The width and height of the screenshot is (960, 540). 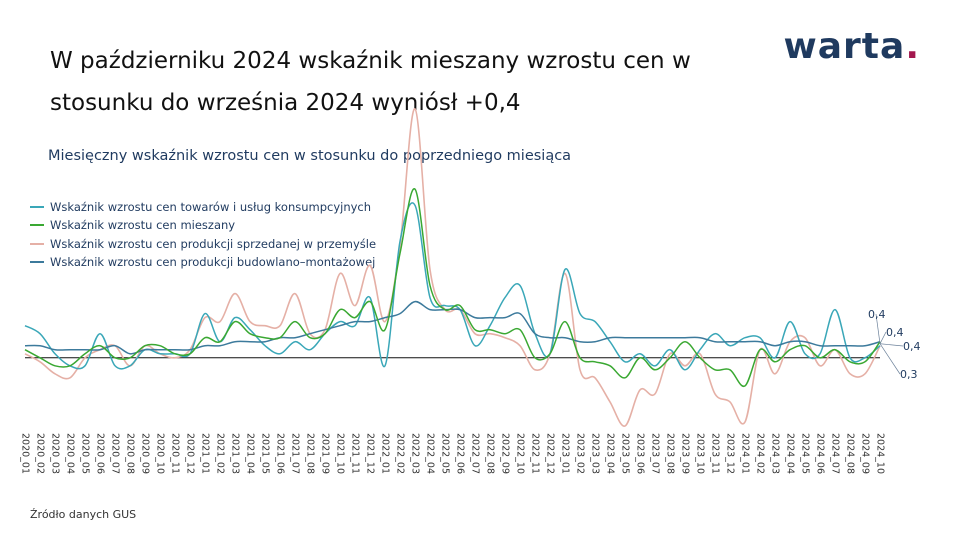 What do you see at coordinates (37, 243) in the screenshot?
I see `legend-swatch-industry` at bounding box center [37, 243].